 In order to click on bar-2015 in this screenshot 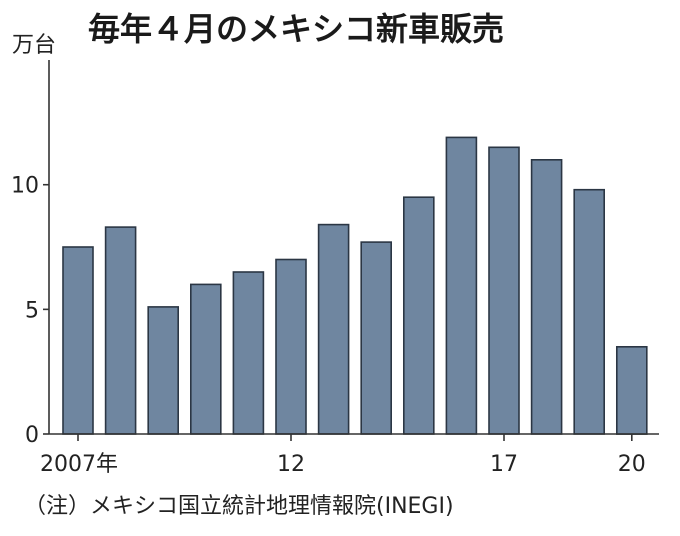, I will do `click(418, 315)`.